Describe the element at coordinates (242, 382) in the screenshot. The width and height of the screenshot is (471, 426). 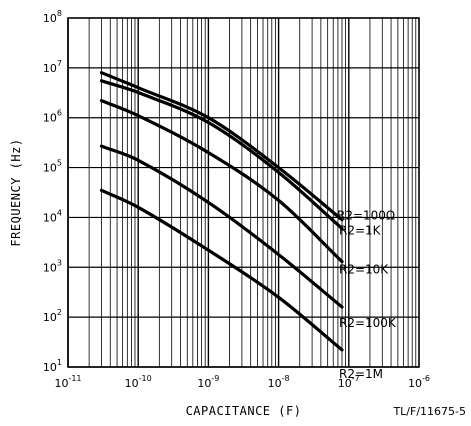
I see `x-axis-ticks: 10⁻¹¹ 10⁻¹⁰ 10⁻⁹ 10⁻⁸ 10⁻⁷ 10⁻⁶` at that location.